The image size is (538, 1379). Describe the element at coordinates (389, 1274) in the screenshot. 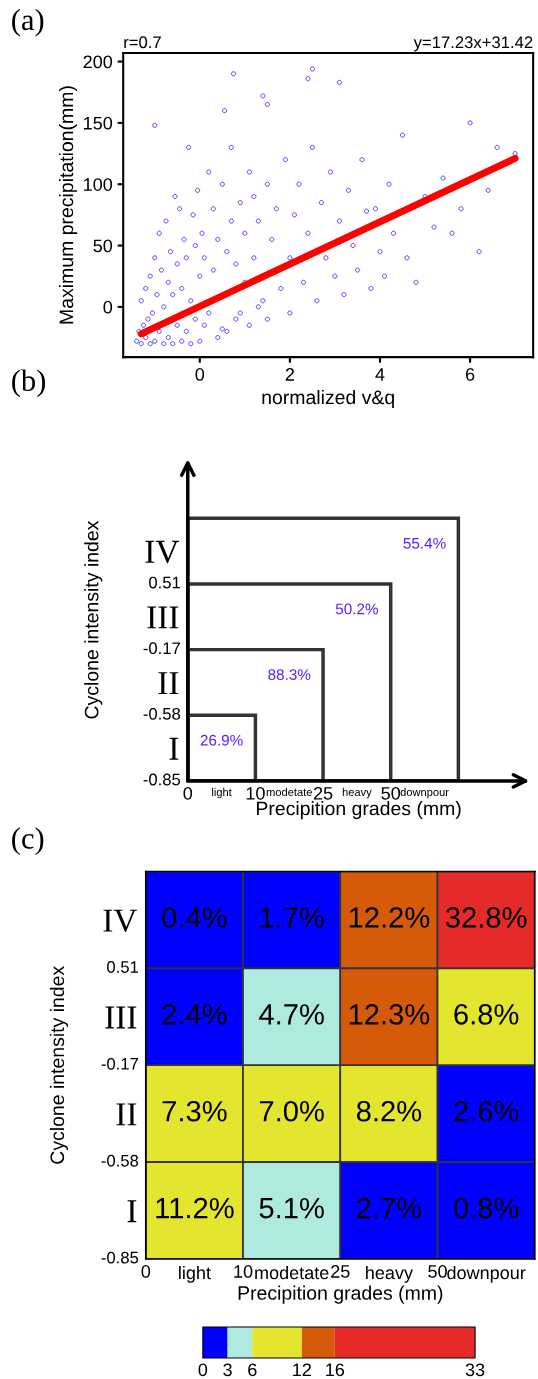

I see `x-tick-label: heavy` at that location.